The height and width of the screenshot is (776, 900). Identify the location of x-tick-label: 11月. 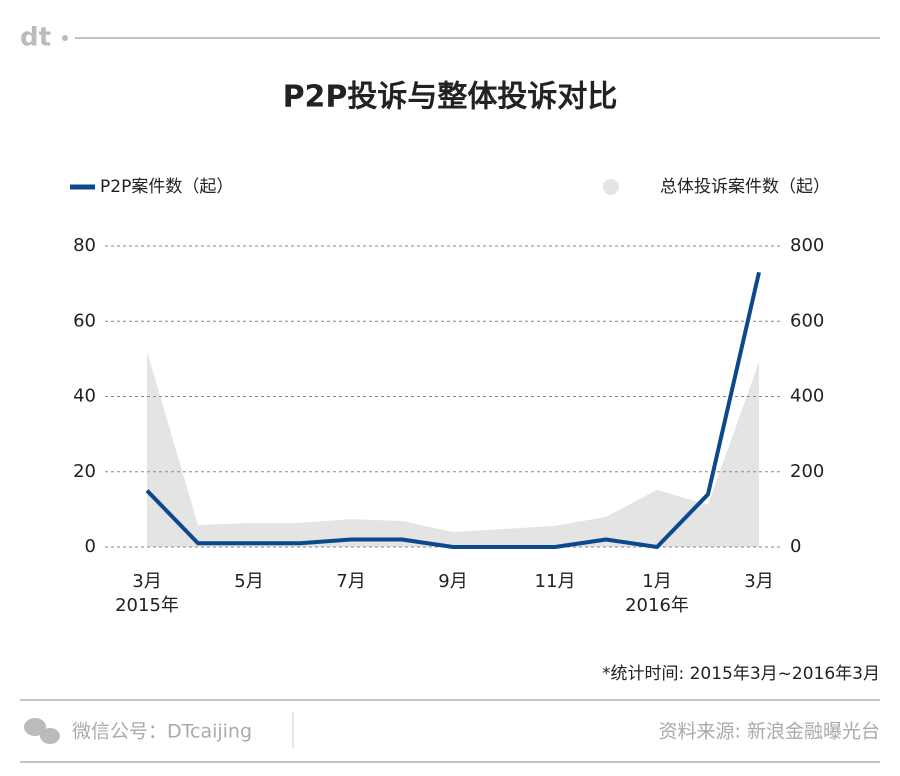
(555, 581).